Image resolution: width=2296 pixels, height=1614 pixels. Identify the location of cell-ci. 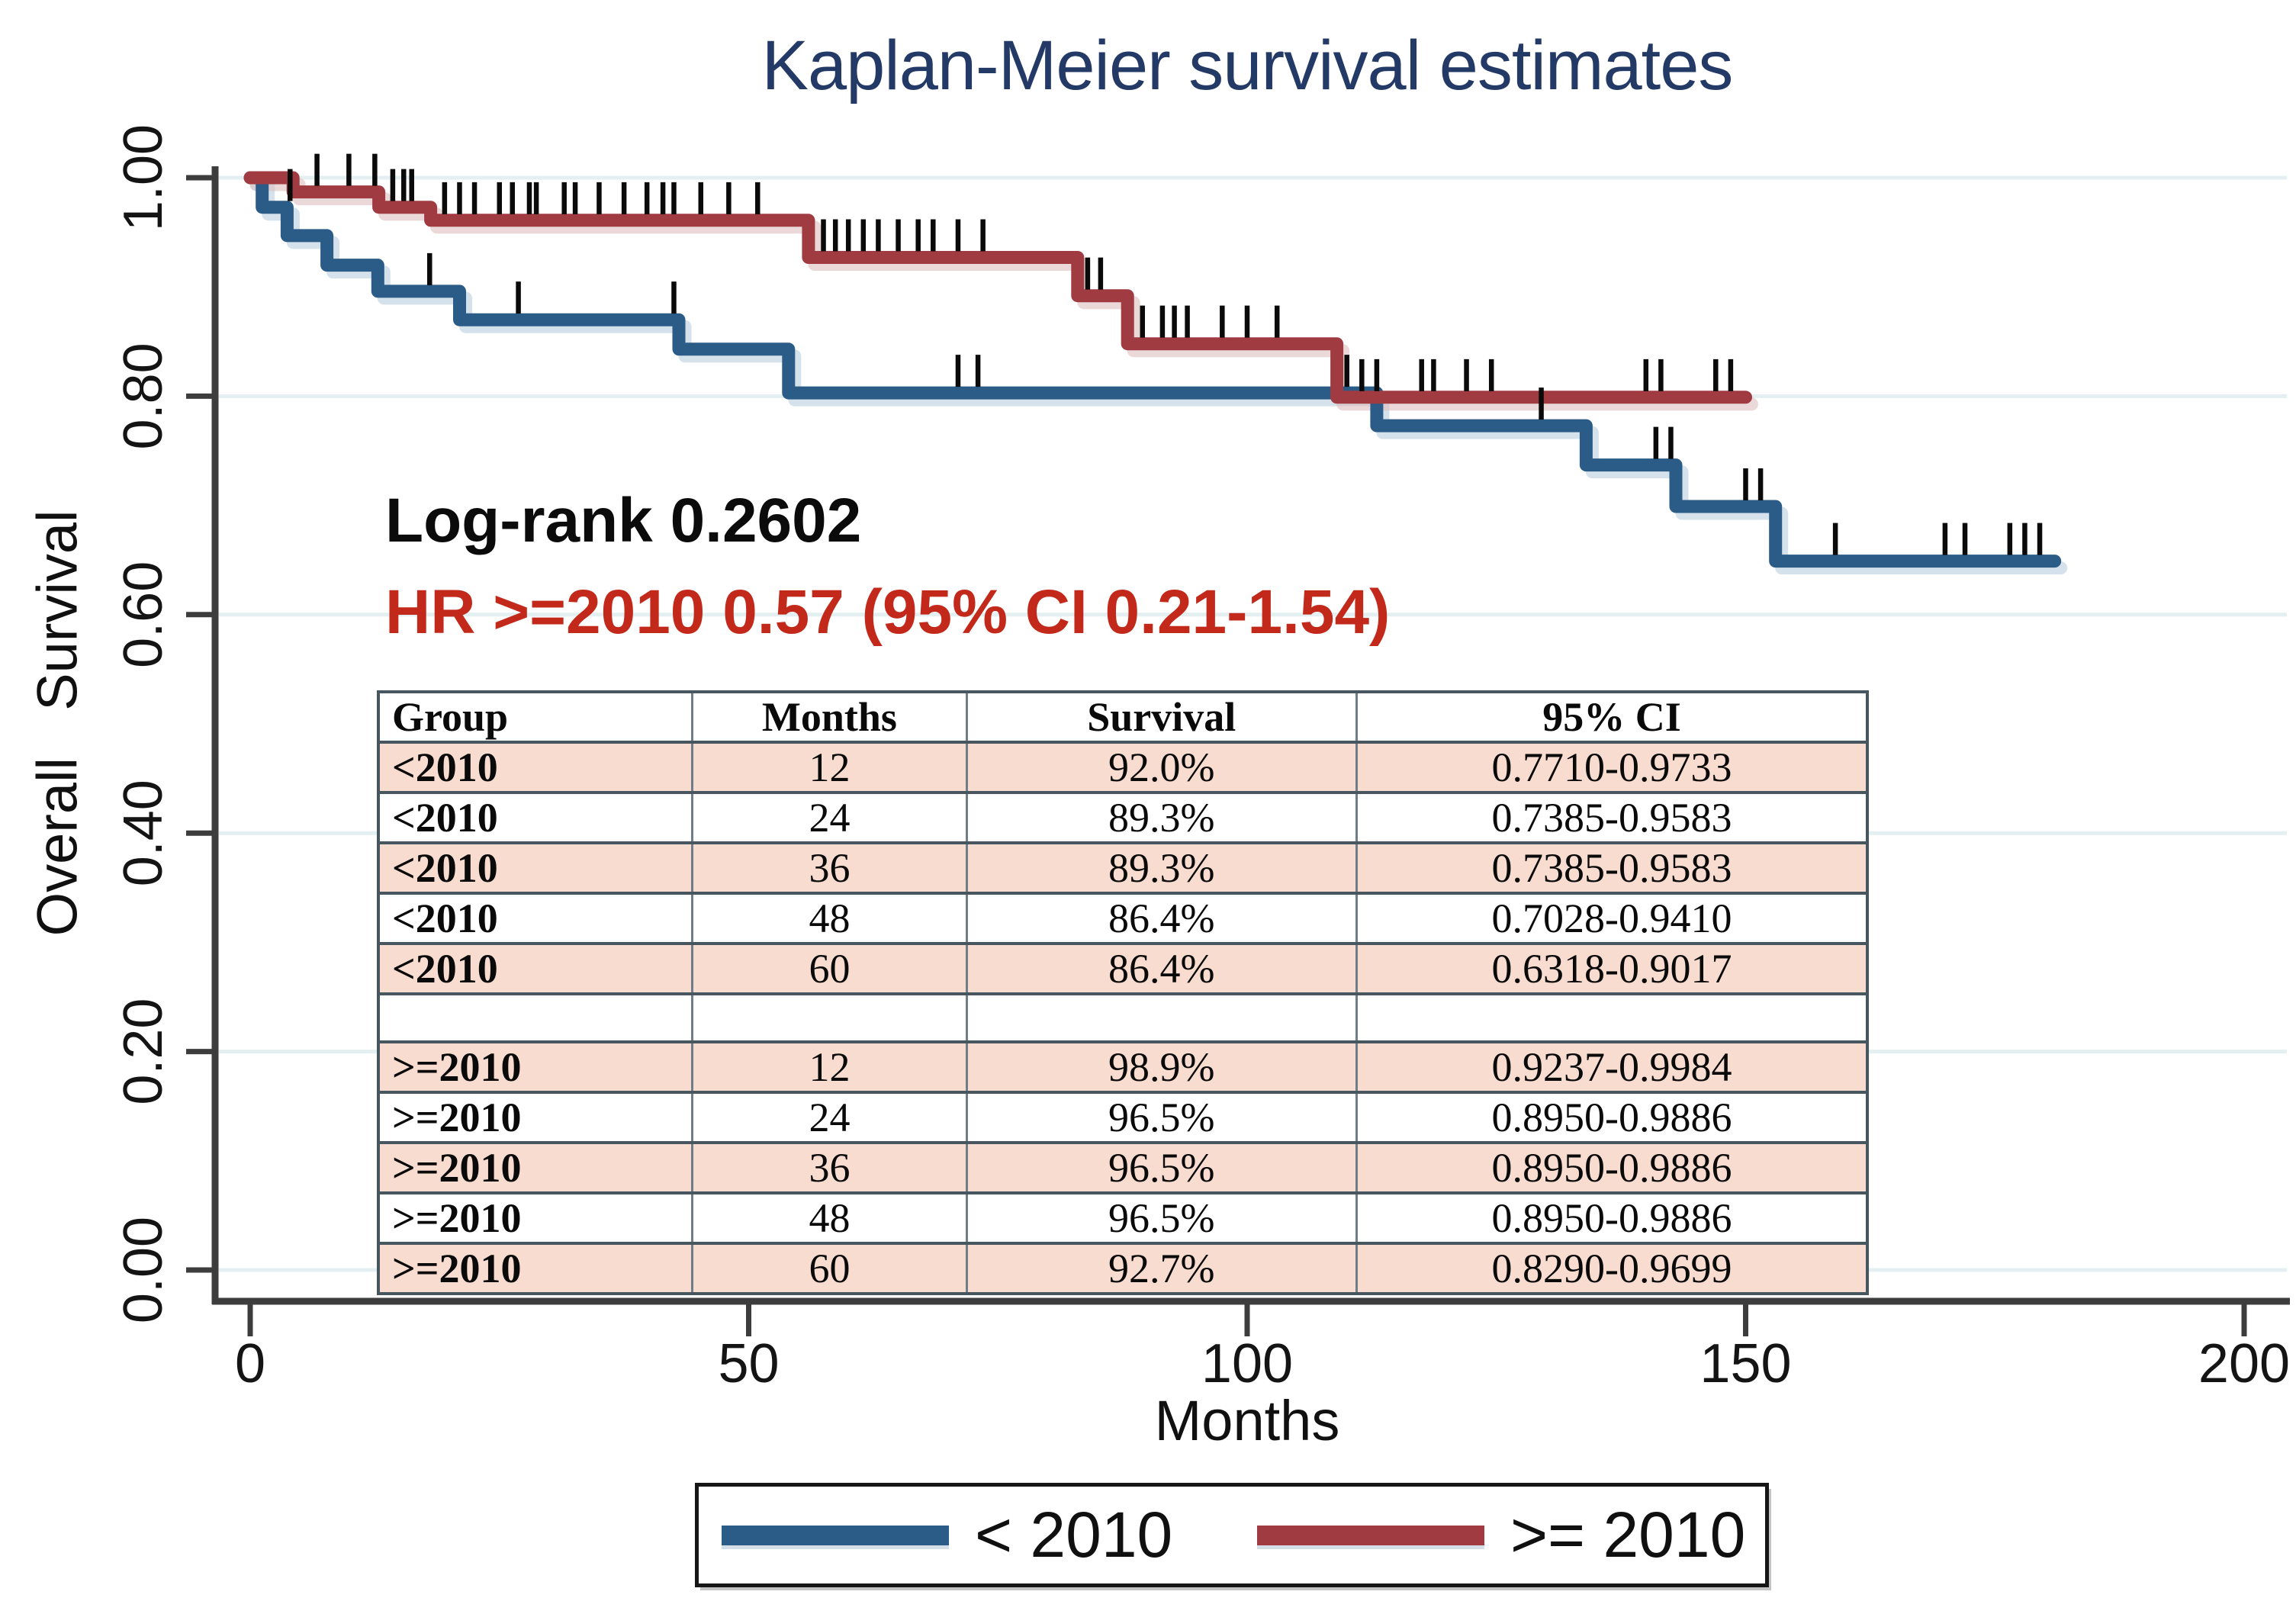
(1611, 1017).